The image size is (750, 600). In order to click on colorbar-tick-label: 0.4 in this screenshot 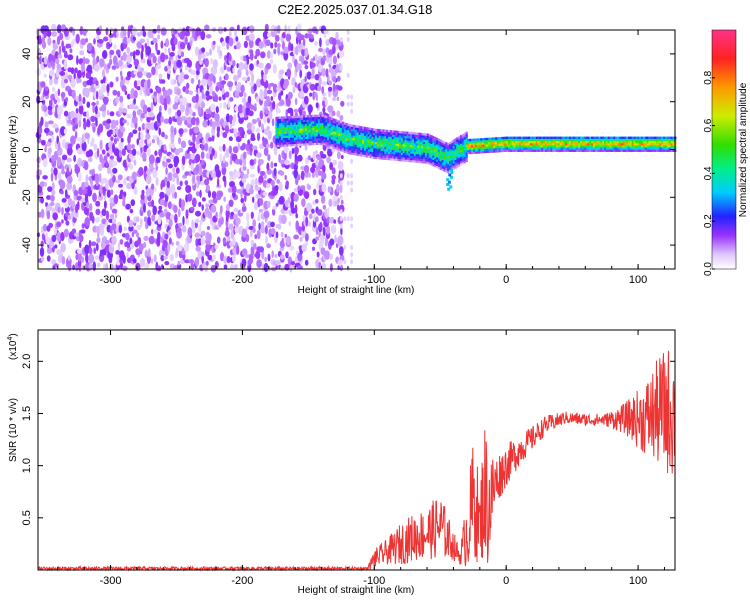, I will do `click(708, 173)`.